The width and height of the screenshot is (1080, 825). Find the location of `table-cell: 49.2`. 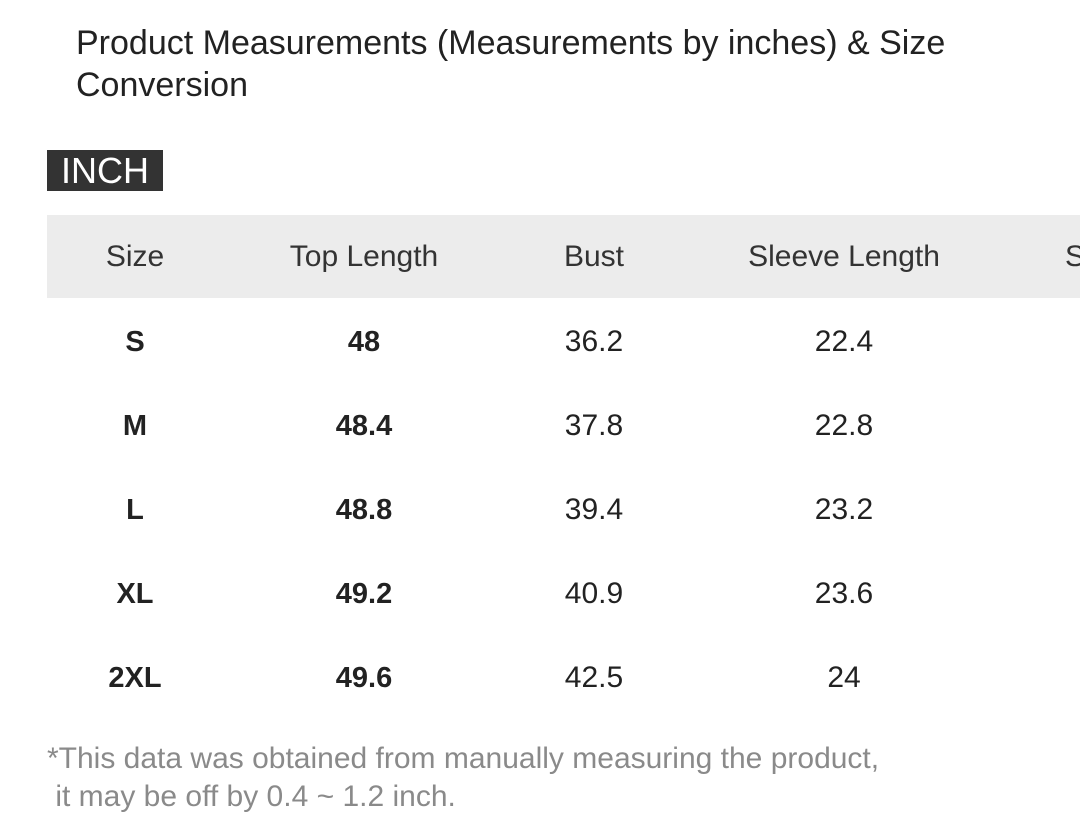

table-cell: 49.2 is located at coordinates (364, 594).